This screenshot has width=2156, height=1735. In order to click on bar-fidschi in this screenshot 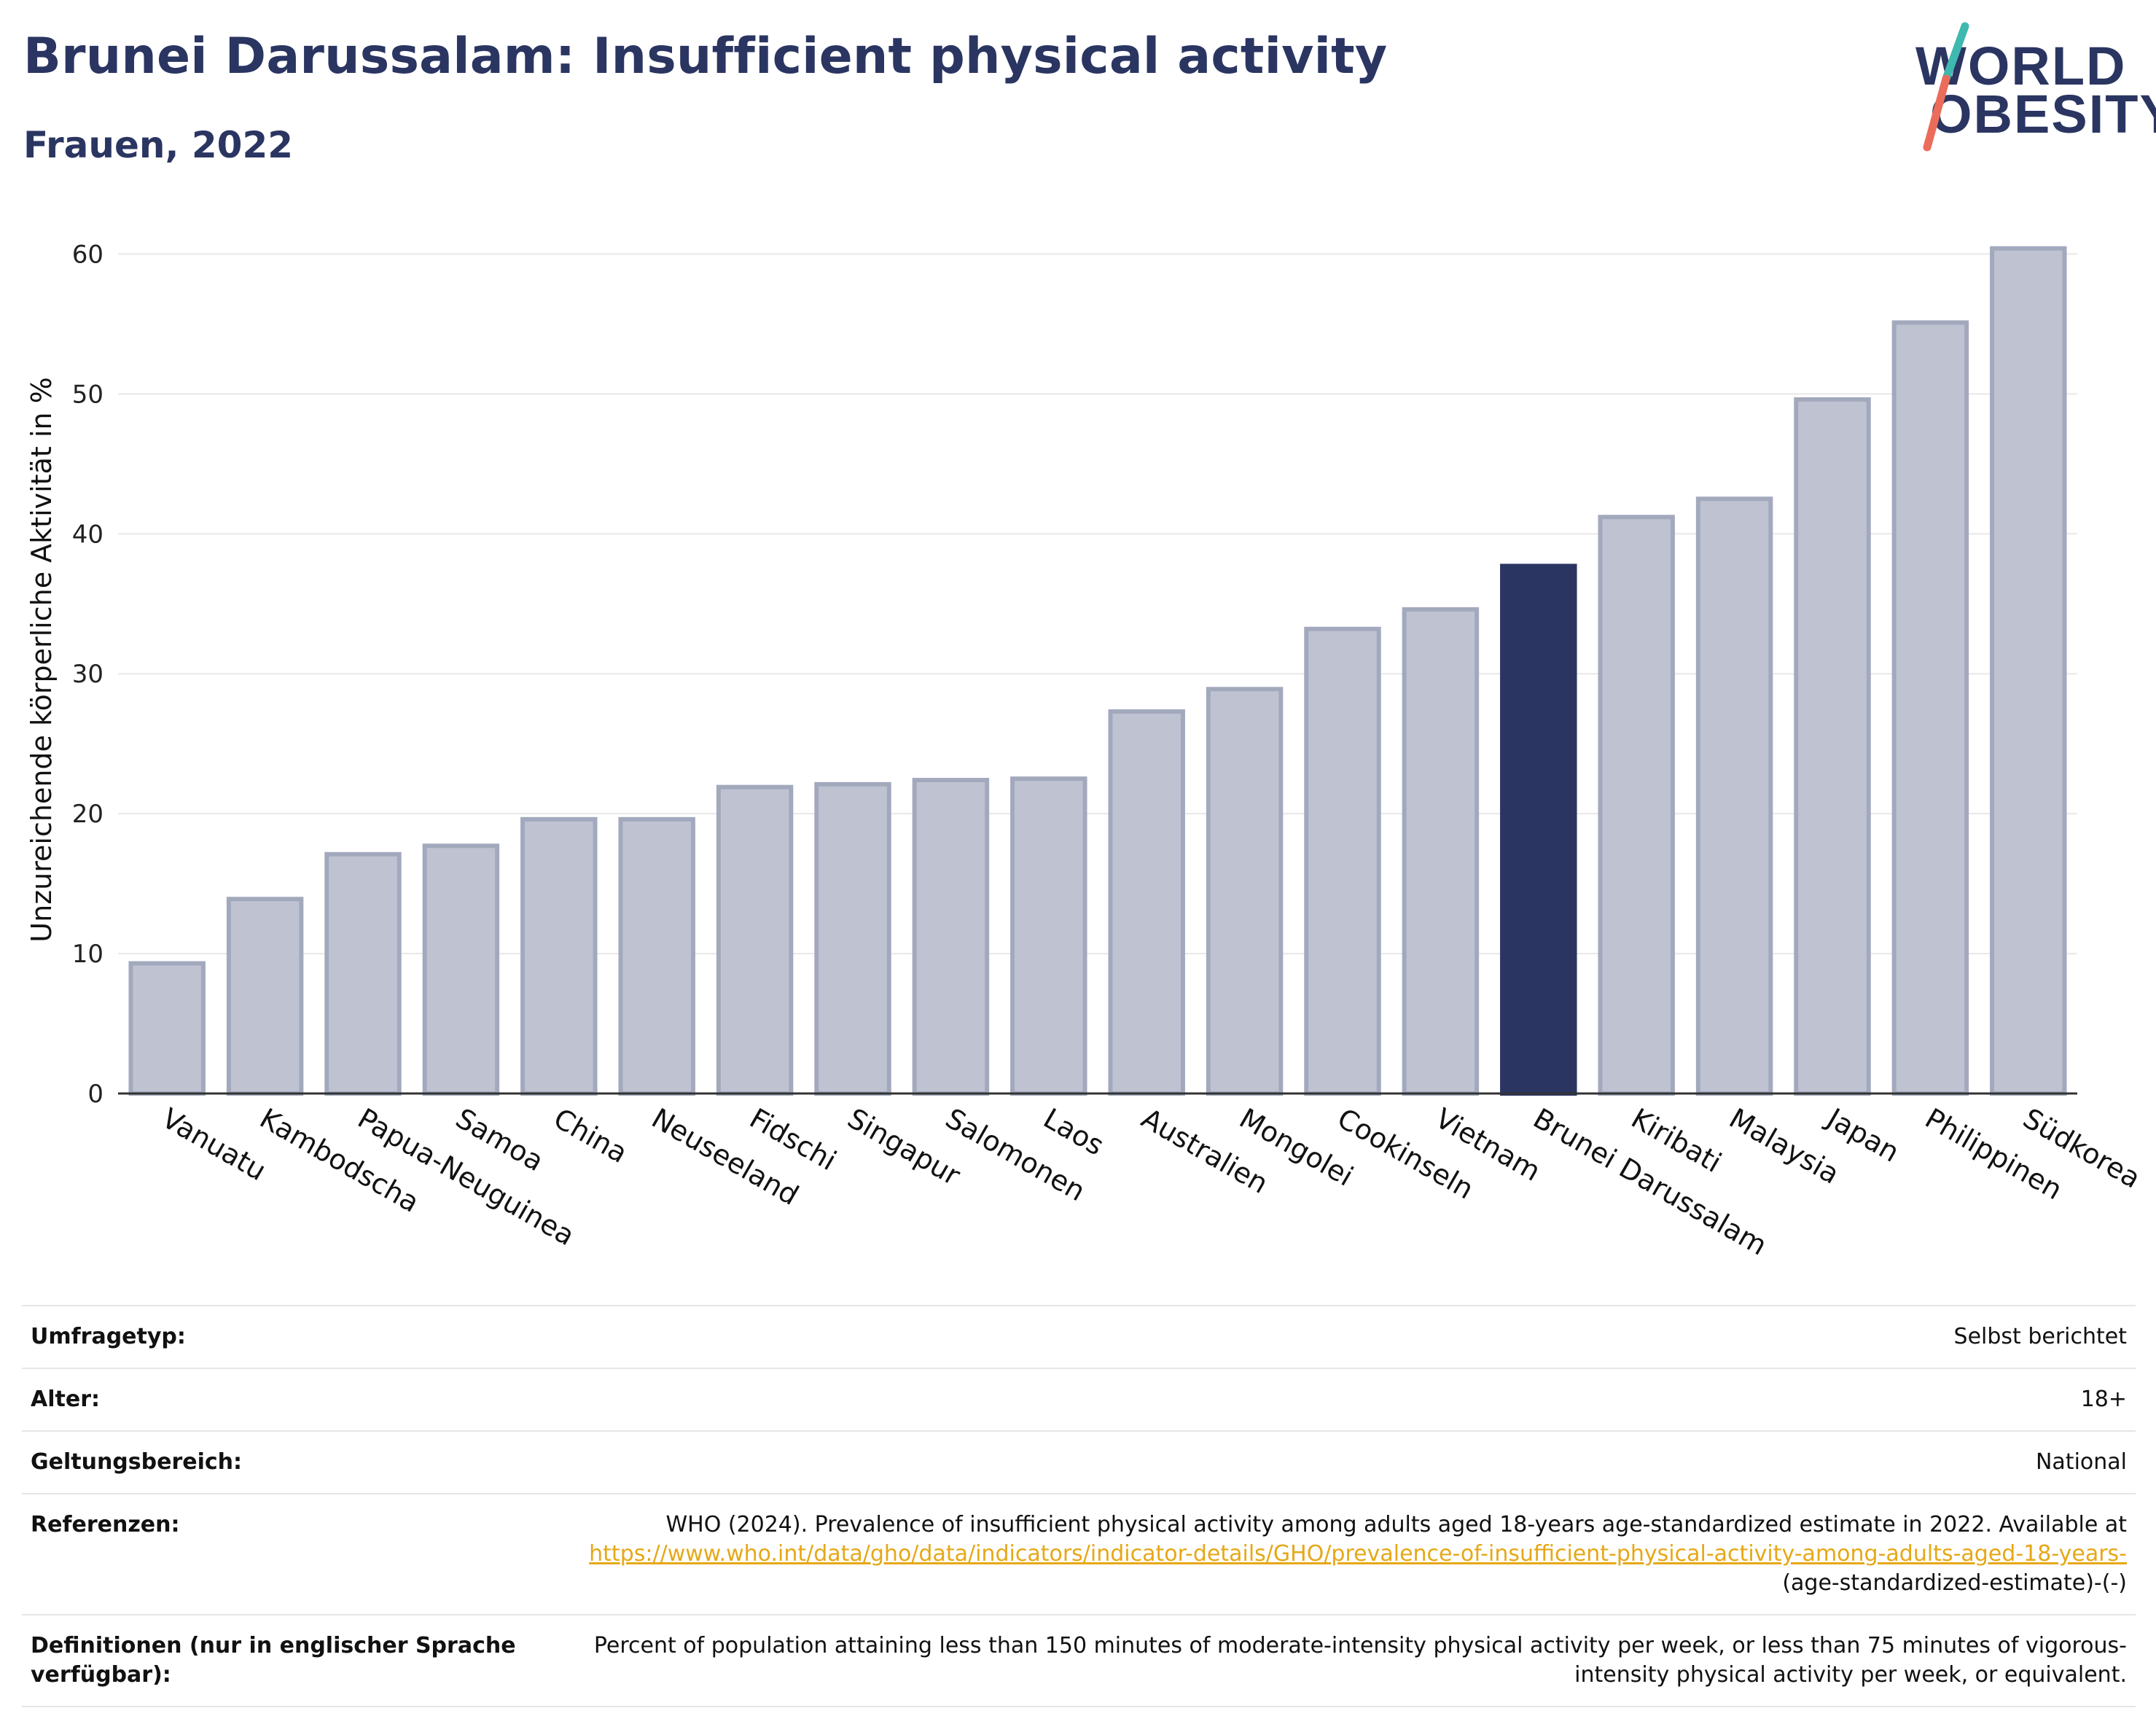, I will do `click(755, 940)`.